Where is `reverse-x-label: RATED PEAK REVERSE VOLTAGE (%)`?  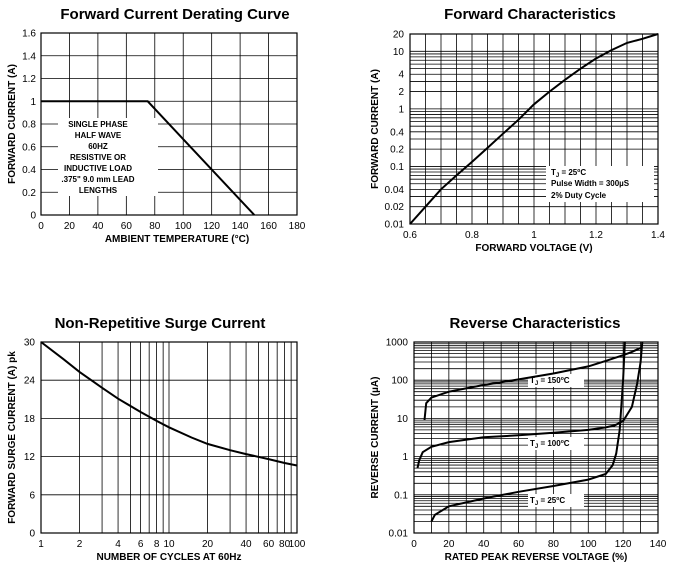
reverse-x-label: RATED PEAK REVERSE VOLTAGE (%) is located at coordinates (536, 557).